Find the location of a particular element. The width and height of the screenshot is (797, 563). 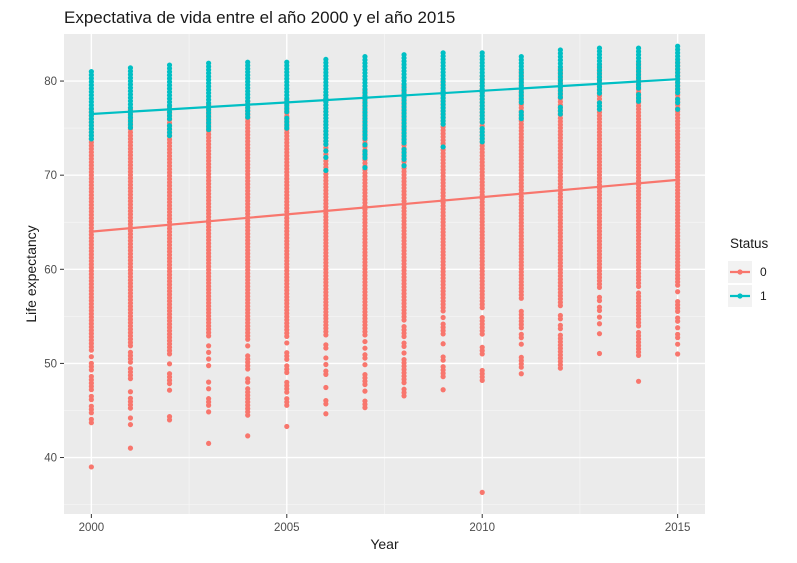

y-tick-label: 70 is located at coordinates (50, 176).